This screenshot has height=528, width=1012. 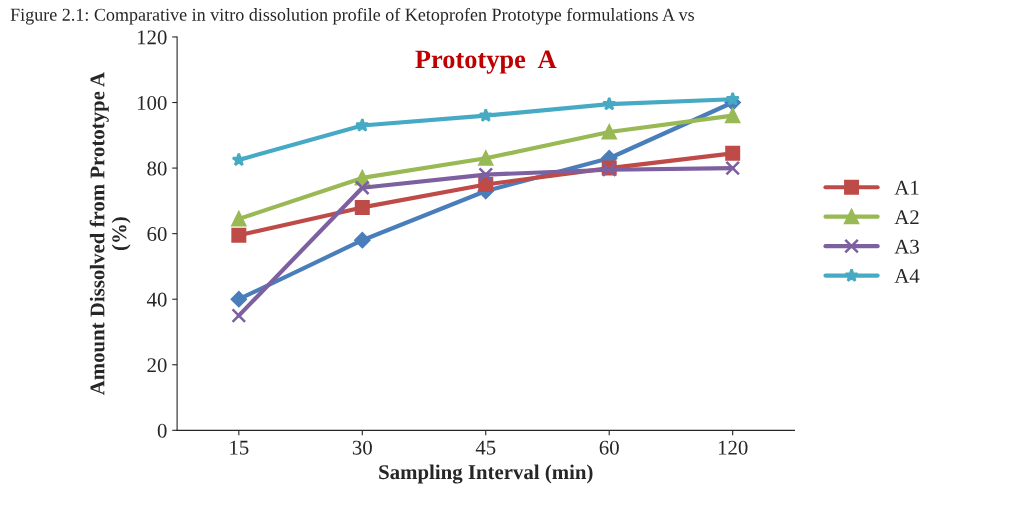 I want to click on legend-label: A2, so click(x=906, y=217).